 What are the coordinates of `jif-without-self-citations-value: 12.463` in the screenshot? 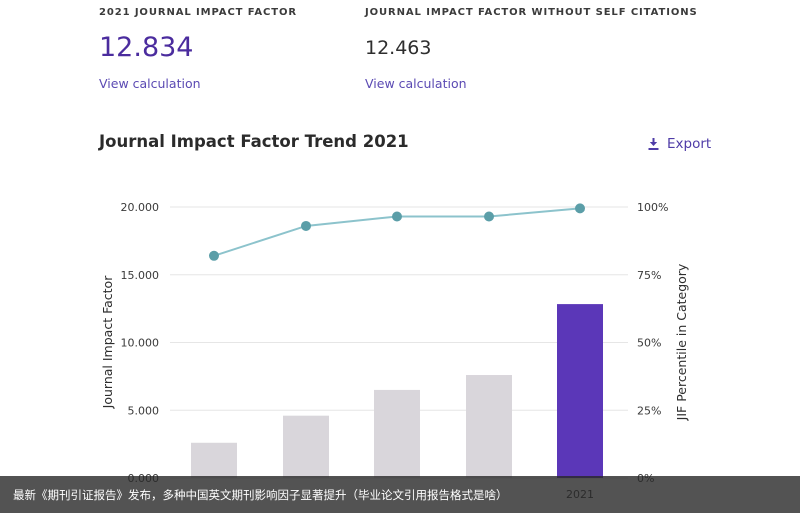 It's located at (398, 48).